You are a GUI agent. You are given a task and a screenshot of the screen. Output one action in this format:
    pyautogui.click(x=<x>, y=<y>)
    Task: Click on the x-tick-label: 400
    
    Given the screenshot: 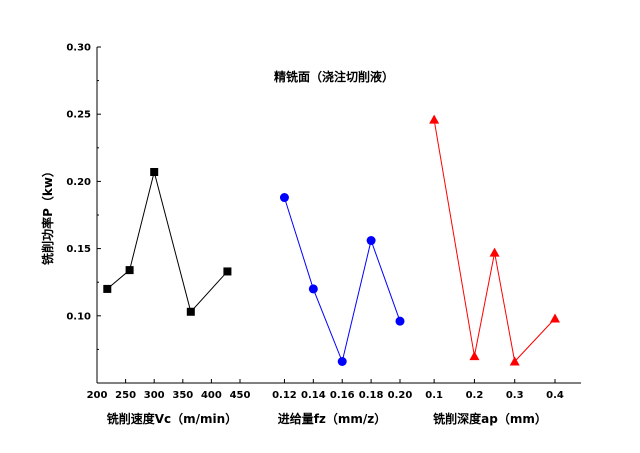 What is the action you would take?
    pyautogui.click(x=211, y=395)
    